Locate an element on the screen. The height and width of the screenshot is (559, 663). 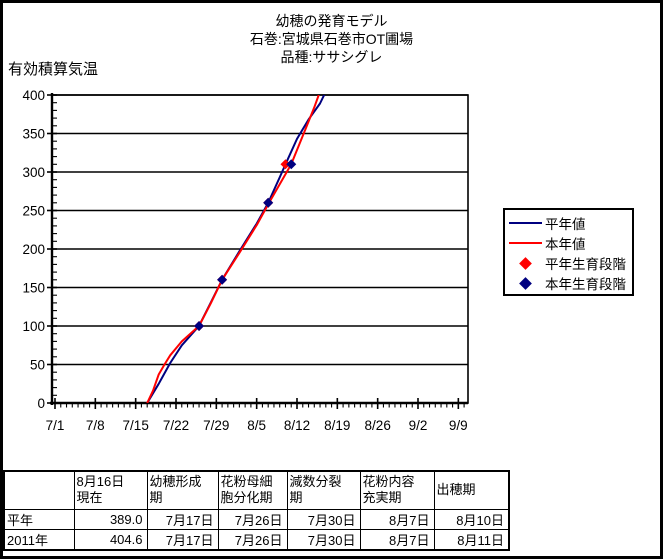
x-tick-label: 8/26 is located at coordinates (378, 425).